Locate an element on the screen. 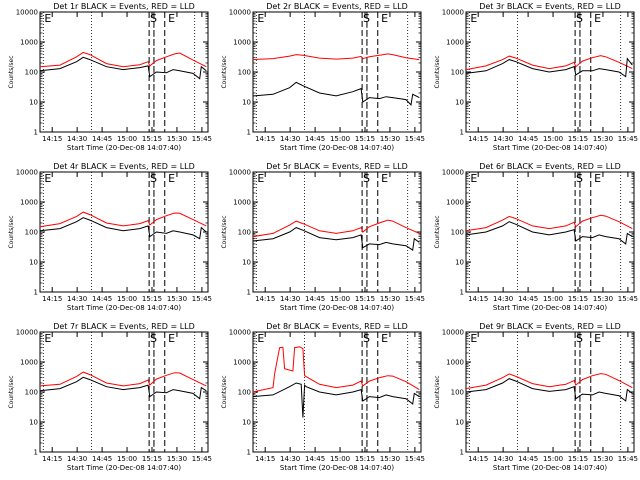  panel-title: Det 8r BLACK = Events, RED = LLD is located at coordinates (337, 326).